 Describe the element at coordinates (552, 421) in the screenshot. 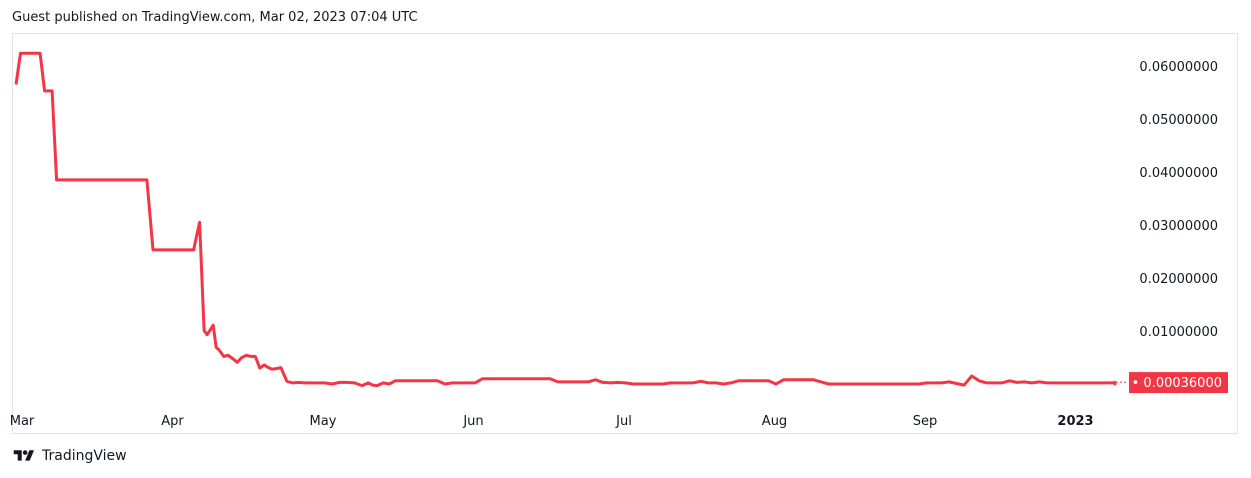

I see `x-axis: Mar Apr May Jun Jul Aug Sep 2023` at that location.